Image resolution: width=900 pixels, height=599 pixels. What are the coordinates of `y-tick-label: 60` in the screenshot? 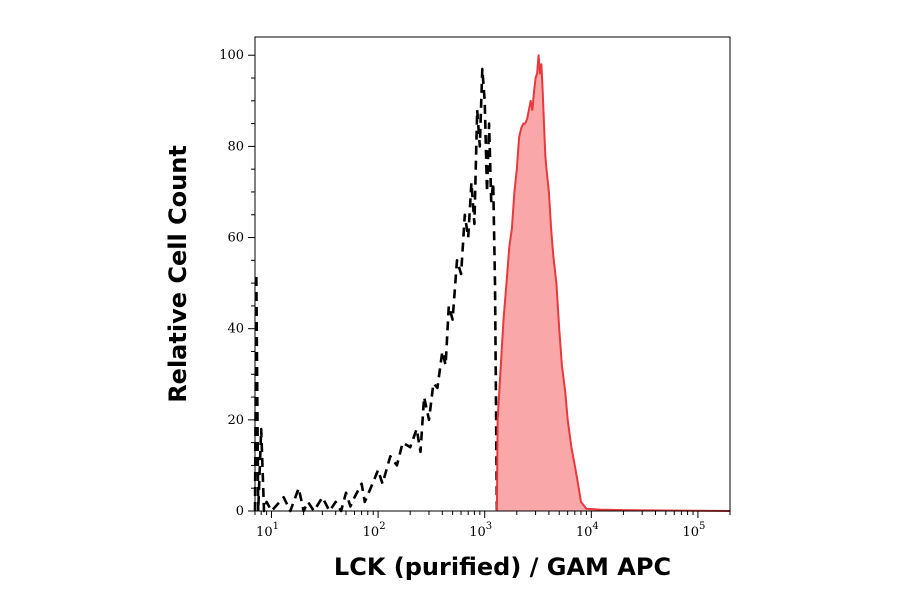 It's located at (235, 238).